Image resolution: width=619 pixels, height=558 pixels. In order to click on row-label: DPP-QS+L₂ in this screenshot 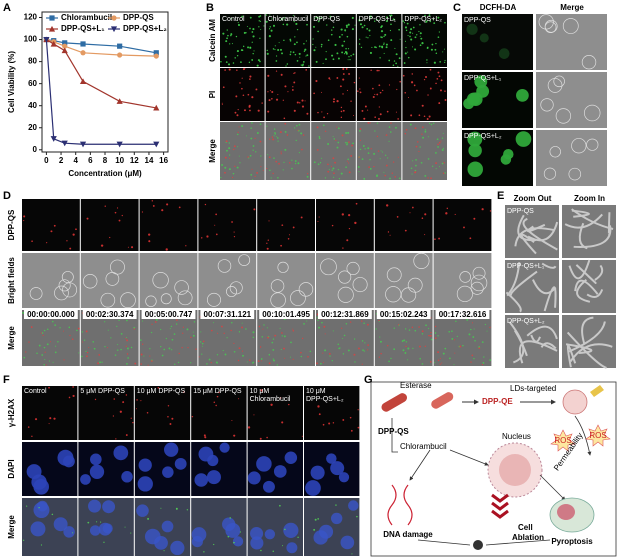, I will do `click(526, 321)`.